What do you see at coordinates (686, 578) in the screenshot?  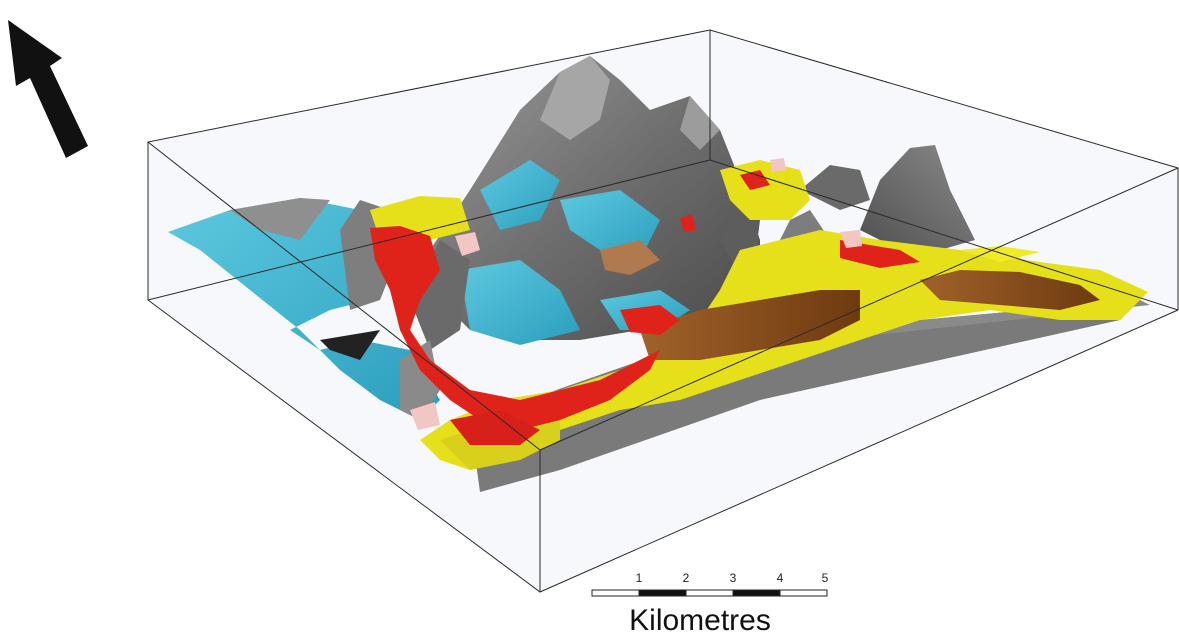 I see `scale-tick-label: 2` at bounding box center [686, 578].